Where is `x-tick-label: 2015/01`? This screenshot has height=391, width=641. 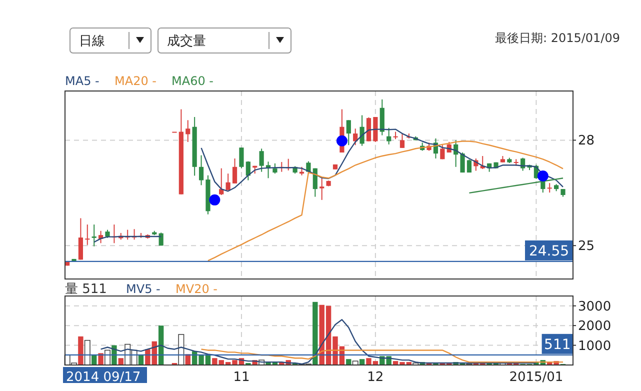
x-tick-label: 2015/01 is located at coordinates (536, 377).